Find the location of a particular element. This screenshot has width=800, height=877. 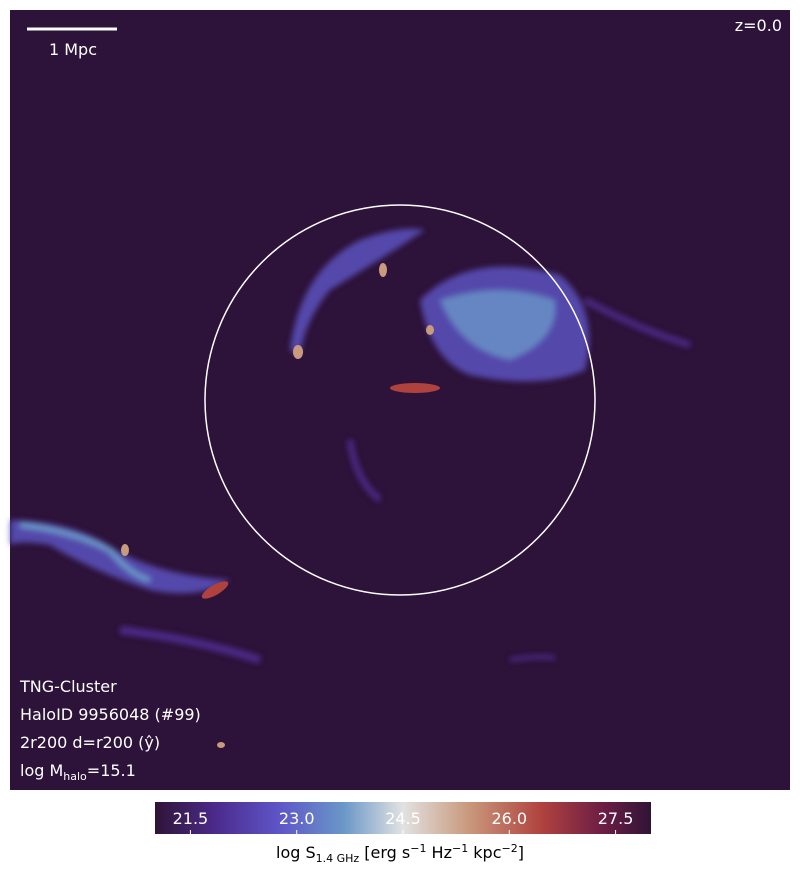

colorbar is located at coordinates (403, 818).